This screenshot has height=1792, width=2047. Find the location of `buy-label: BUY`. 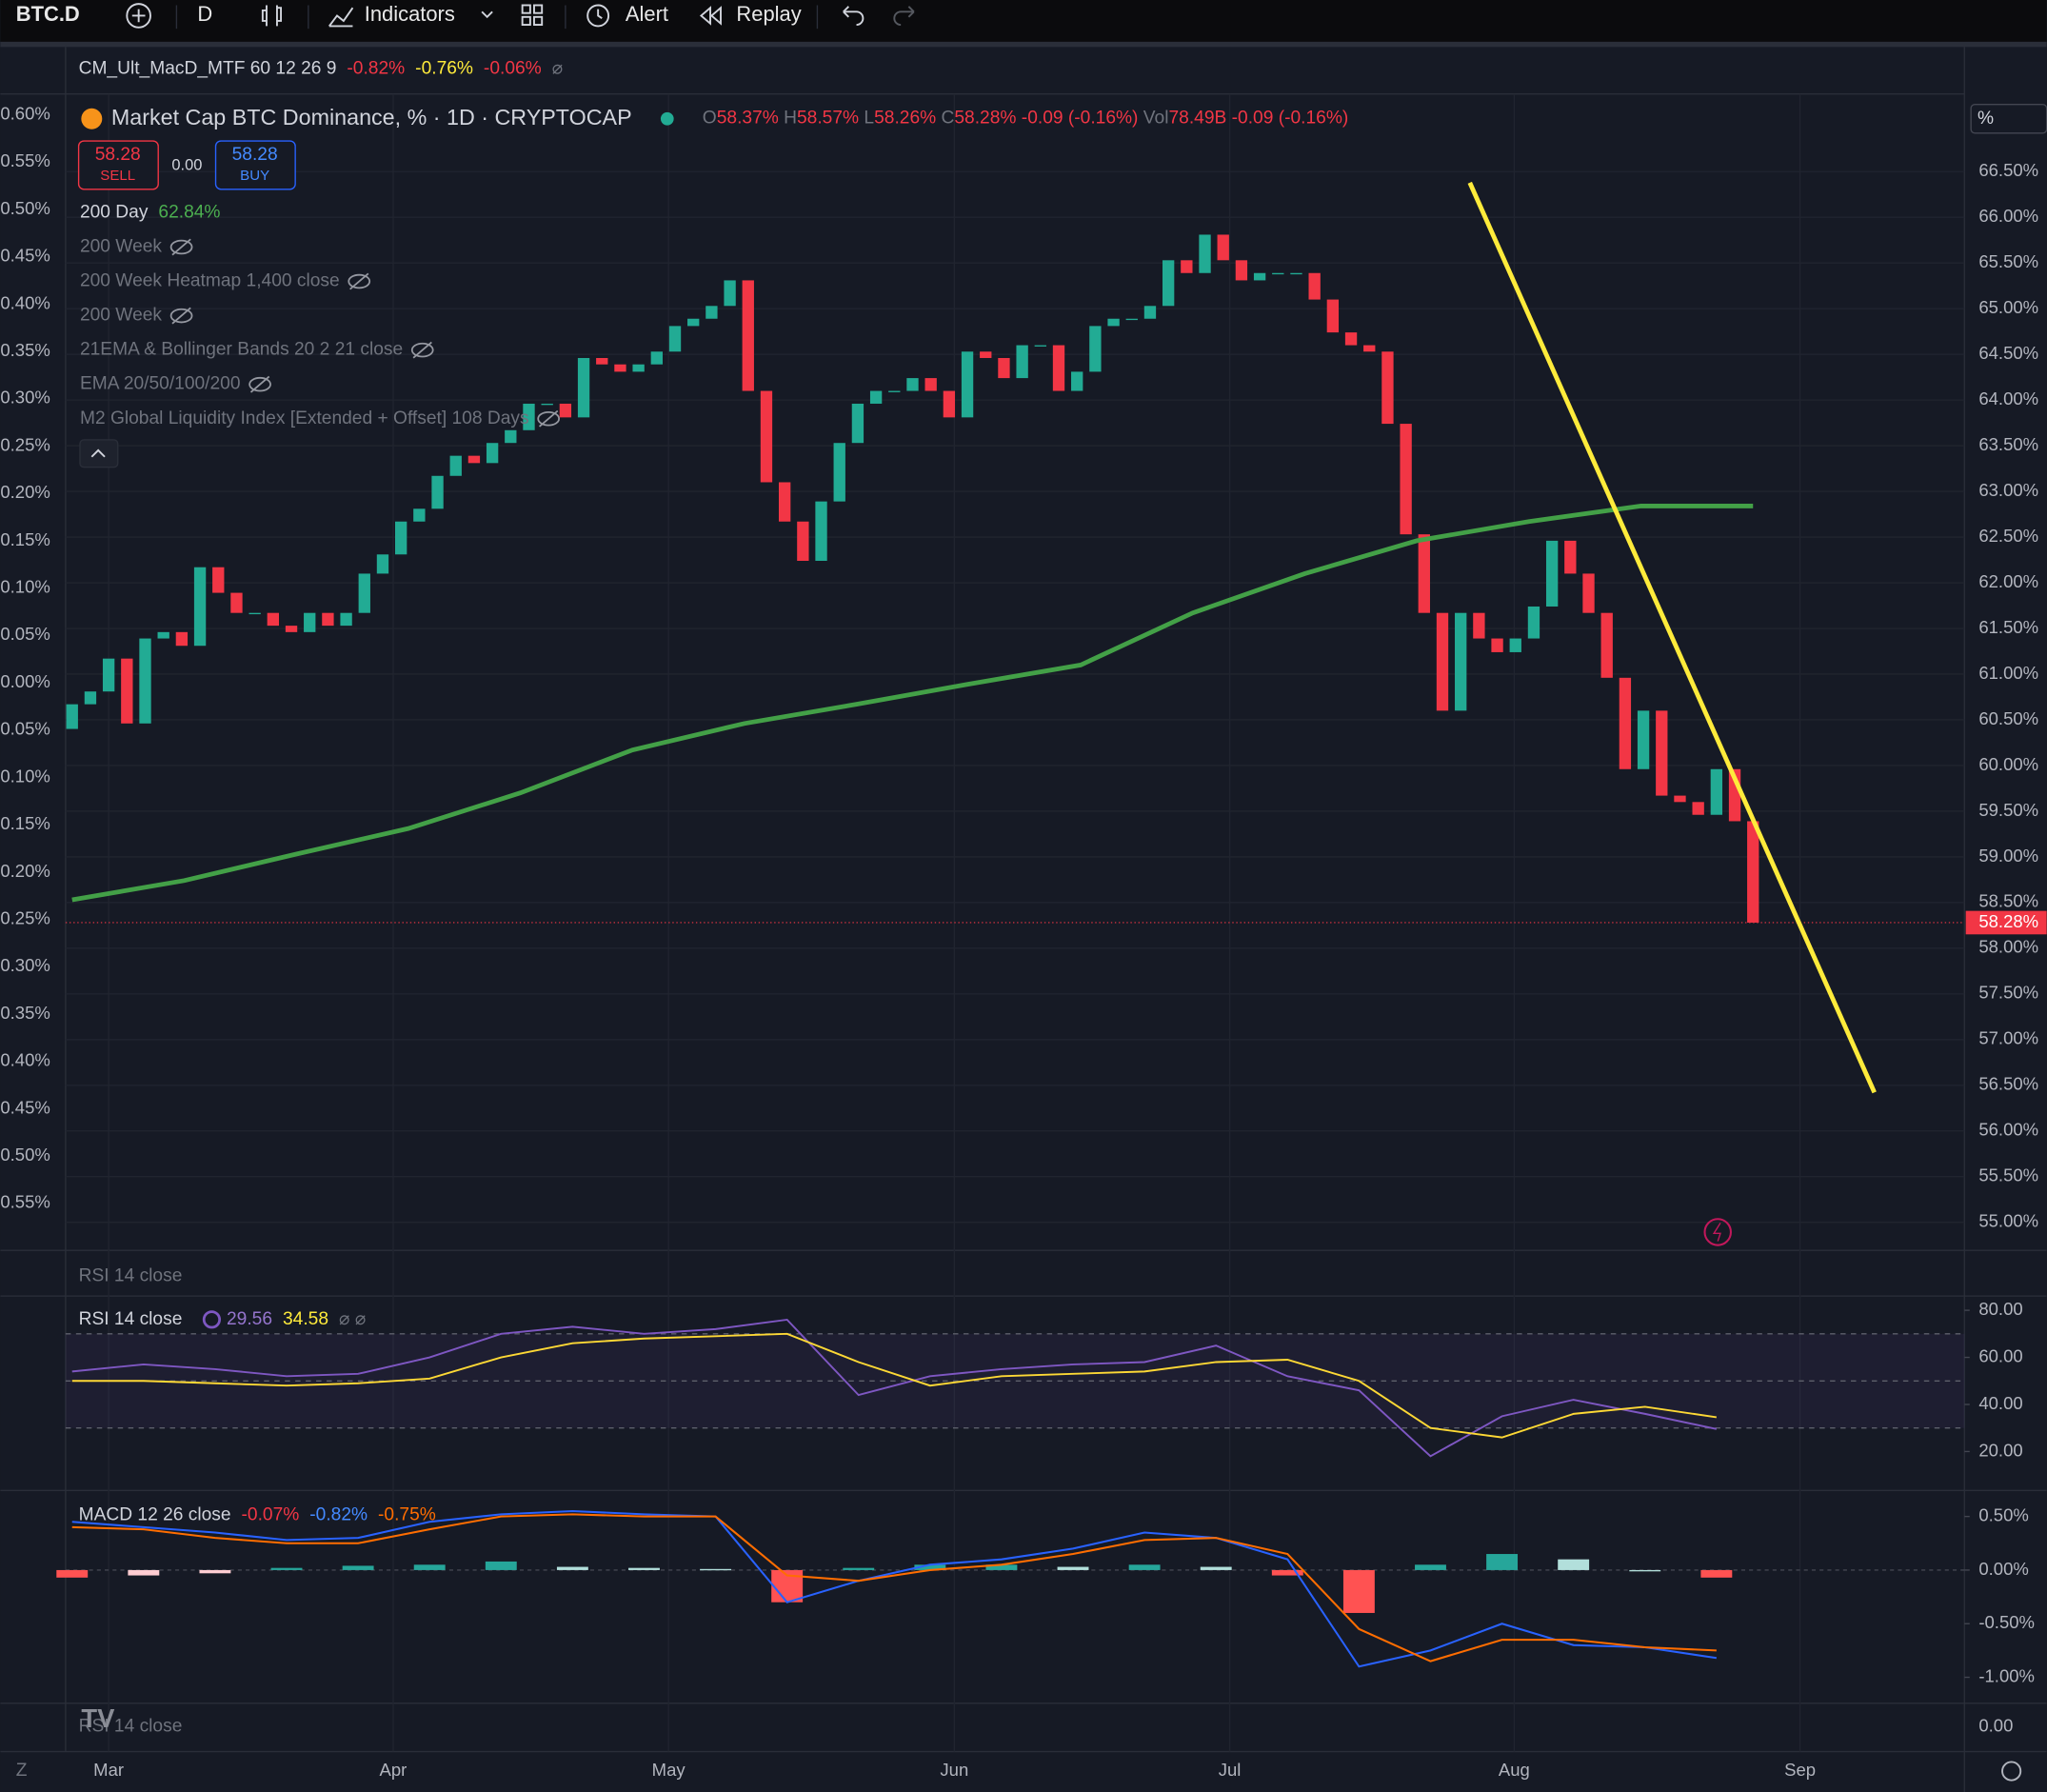

buy-label: BUY is located at coordinates (254, 176).